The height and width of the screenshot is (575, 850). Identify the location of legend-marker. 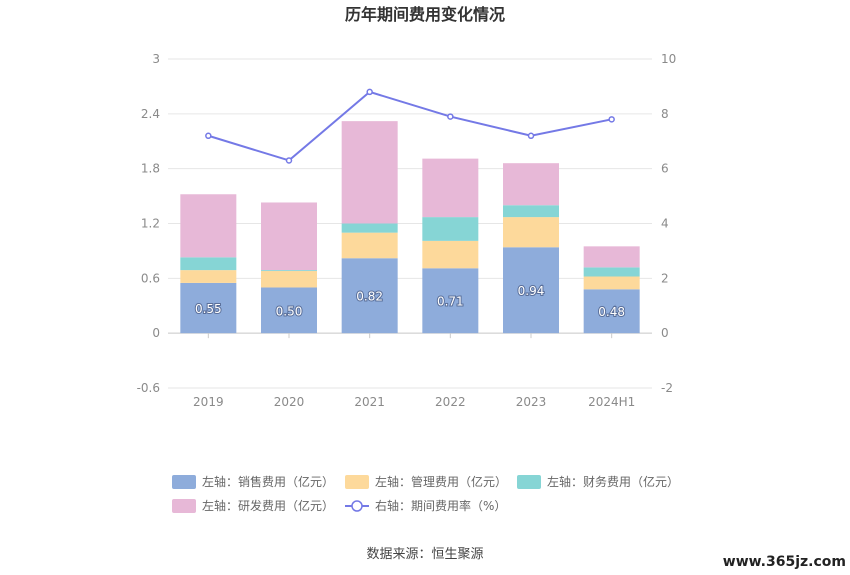
(357, 506).